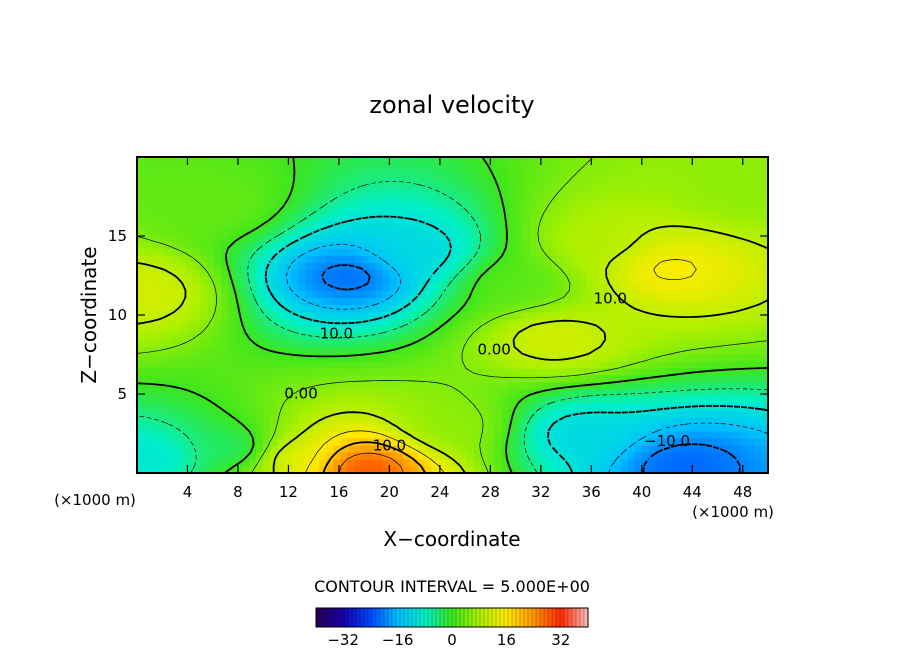 Image resolution: width=904 pixels, height=654 pixels. Describe the element at coordinates (117, 236) in the screenshot. I see `y-tick-label: 15` at that location.